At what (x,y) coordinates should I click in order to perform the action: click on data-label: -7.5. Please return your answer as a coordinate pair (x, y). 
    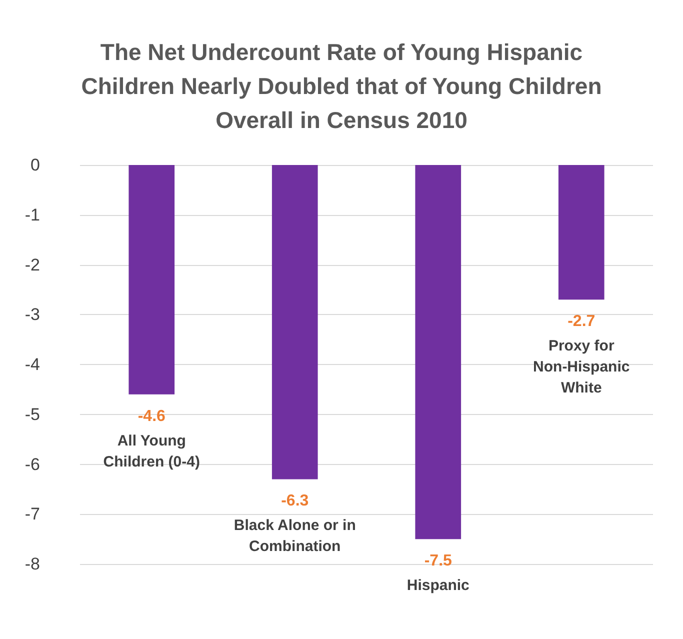
    Looking at the image, I should click on (438, 561).